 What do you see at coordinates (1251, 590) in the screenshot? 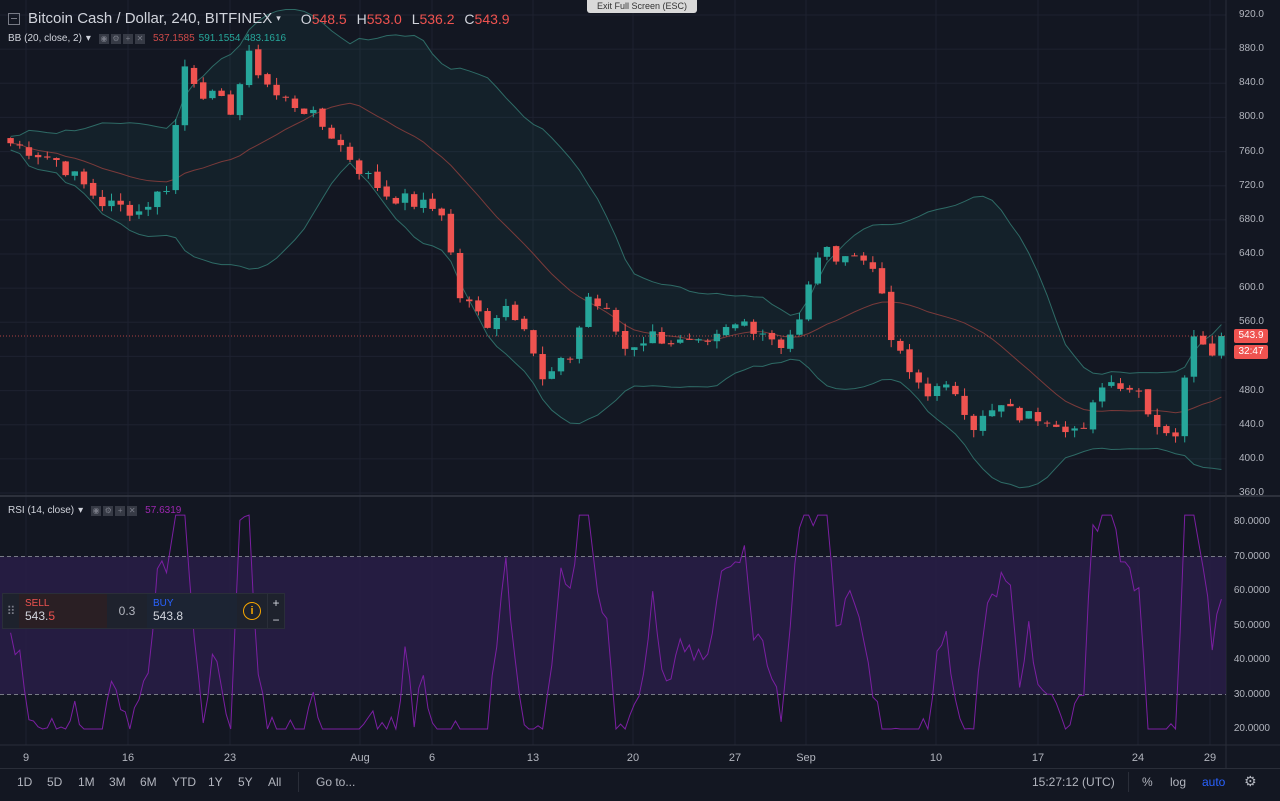
I see `rsi-axis-label: 60.0000` at bounding box center [1251, 590].